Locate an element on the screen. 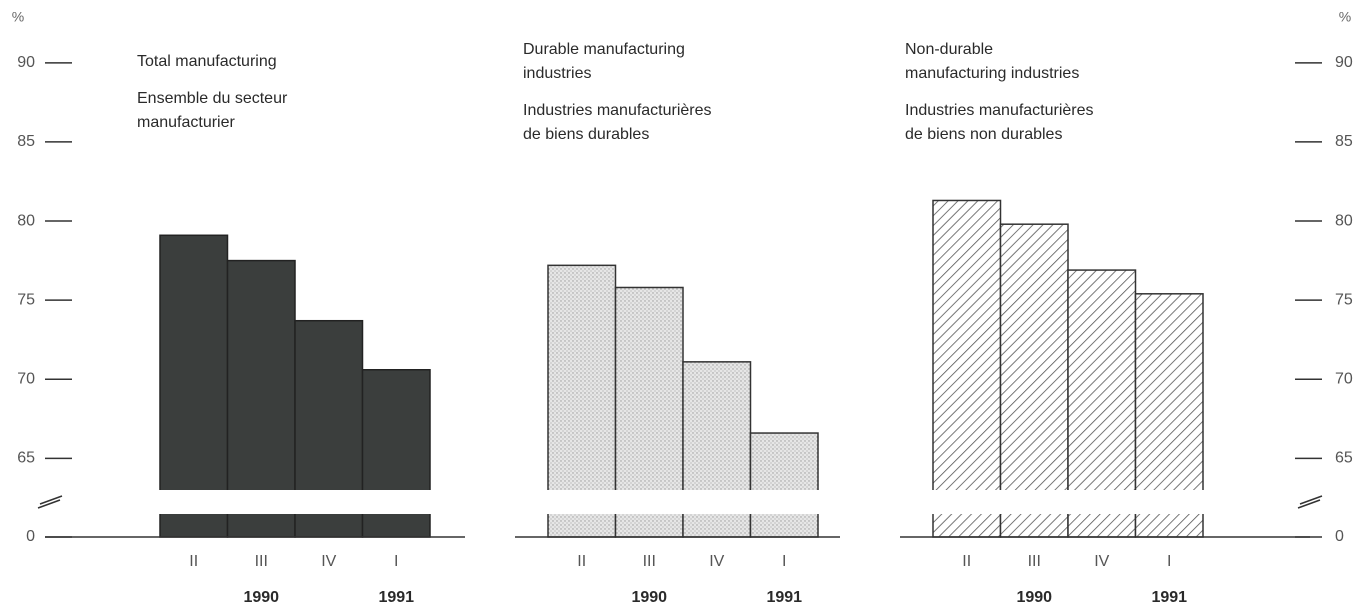 The height and width of the screenshot is (608, 1369). panel-subtitle: de biens durables is located at coordinates (586, 134).